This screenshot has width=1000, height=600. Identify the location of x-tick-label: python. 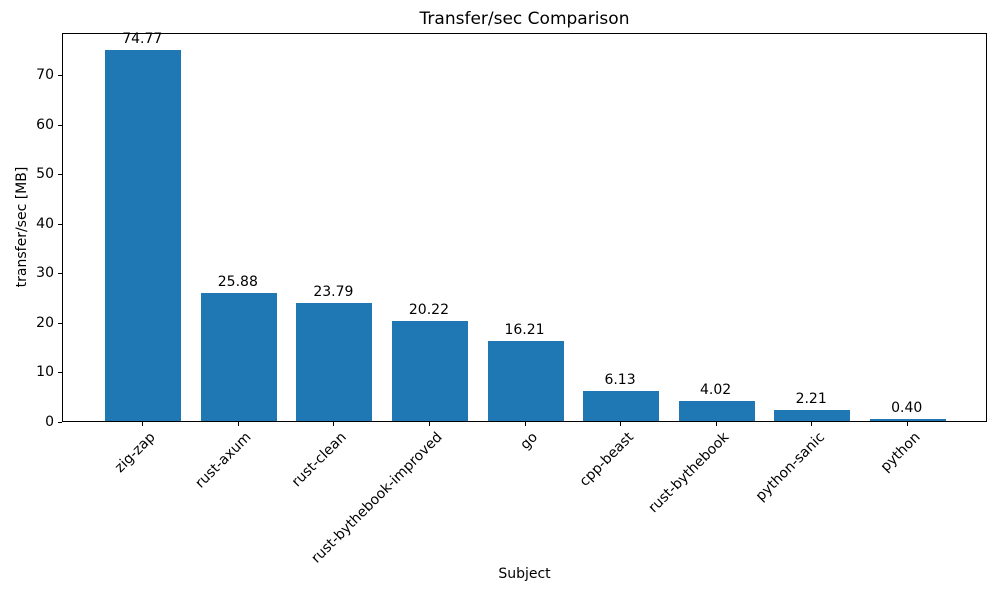
(900, 452).